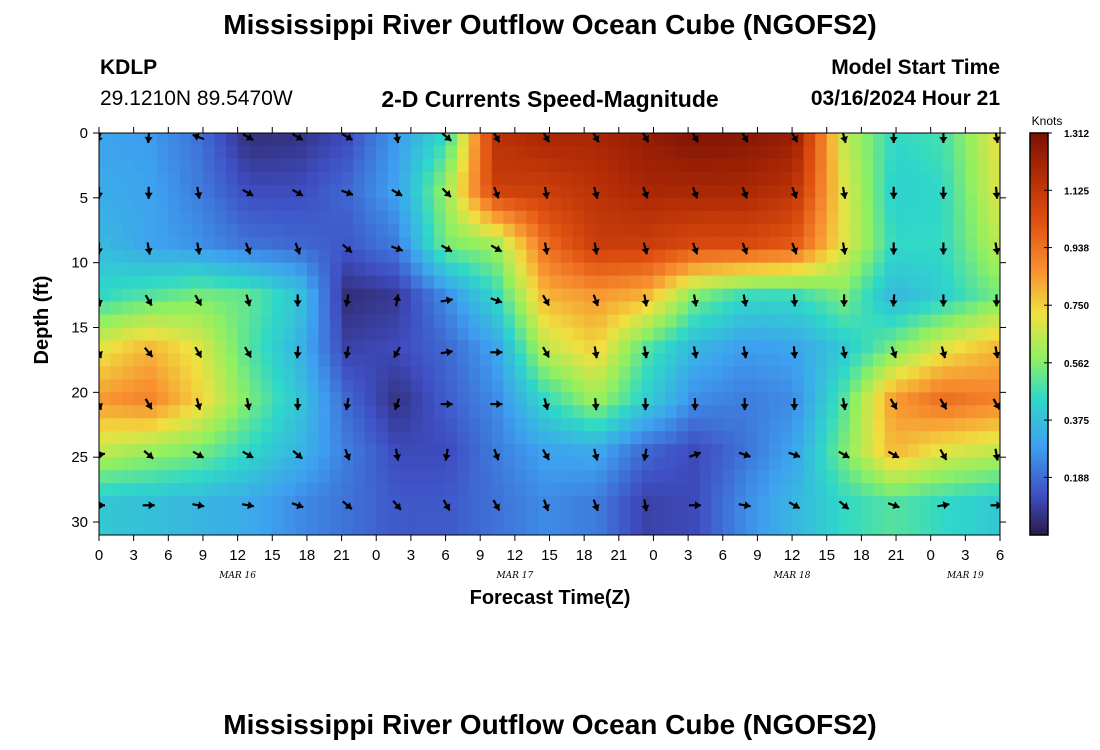 The image size is (1100, 750). What do you see at coordinates (826, 555) in the screenshot?
I see `x-tick-label: 15` at bounding box center [826, 555].